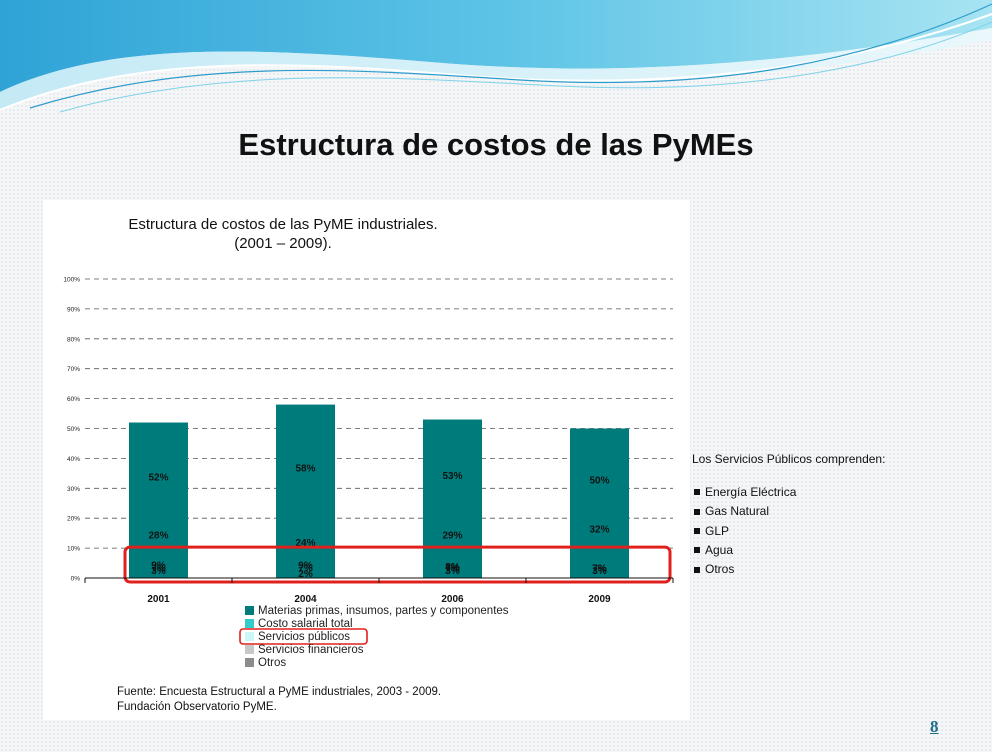 This screenshot has height=752, width=992. What do you see at coordinates (272, 663) in the screenshot?
I see `legend-label: Otros` at bounding box center [272, 663].